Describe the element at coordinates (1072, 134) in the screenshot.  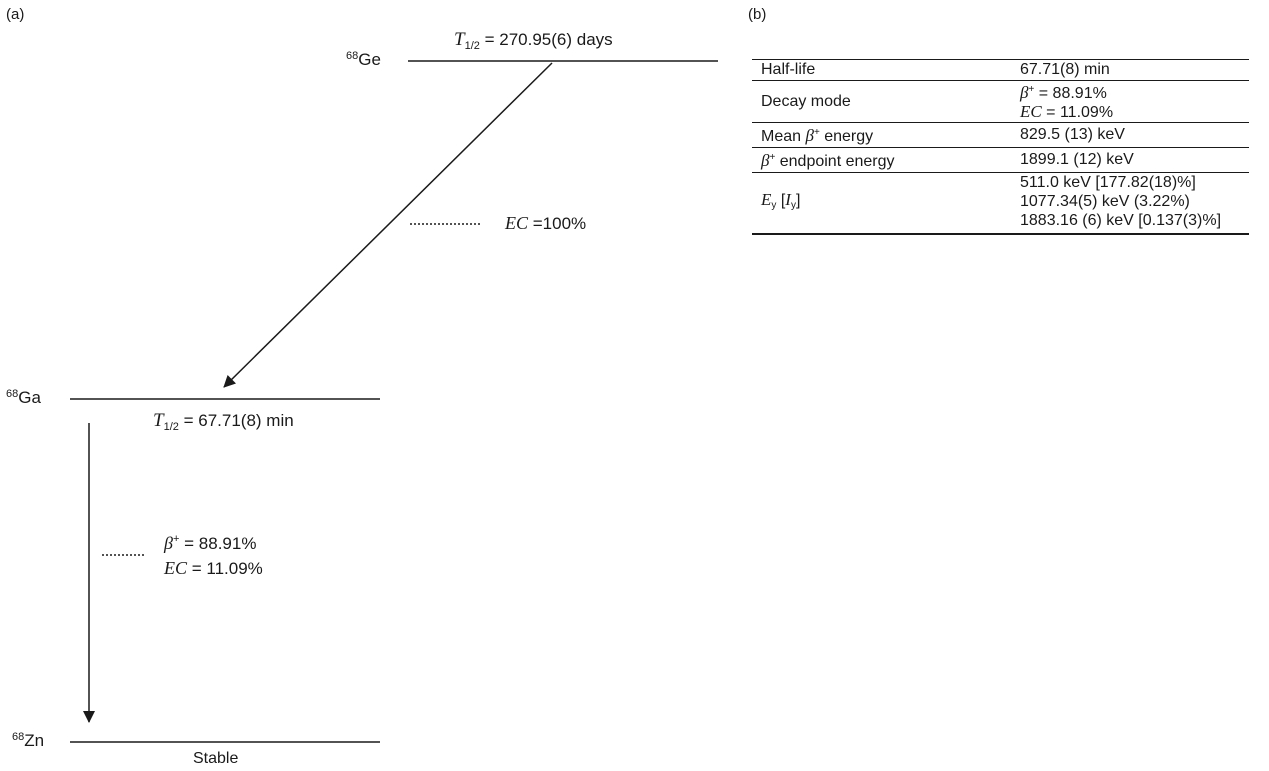
I see `mean-energy-value: 829.5 (13) keV` at that location.